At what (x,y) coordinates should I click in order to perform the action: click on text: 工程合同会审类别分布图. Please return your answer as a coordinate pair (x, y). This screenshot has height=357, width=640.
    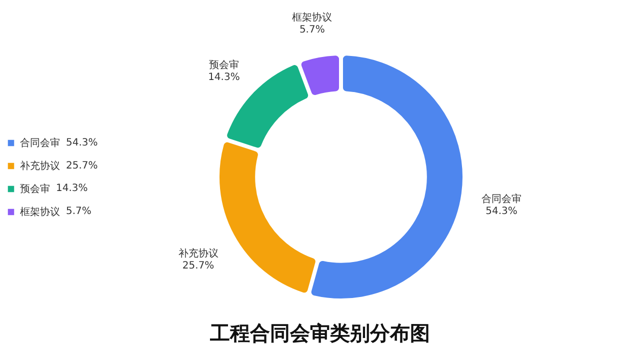
    Looking at the image, I should click on (319, 333).